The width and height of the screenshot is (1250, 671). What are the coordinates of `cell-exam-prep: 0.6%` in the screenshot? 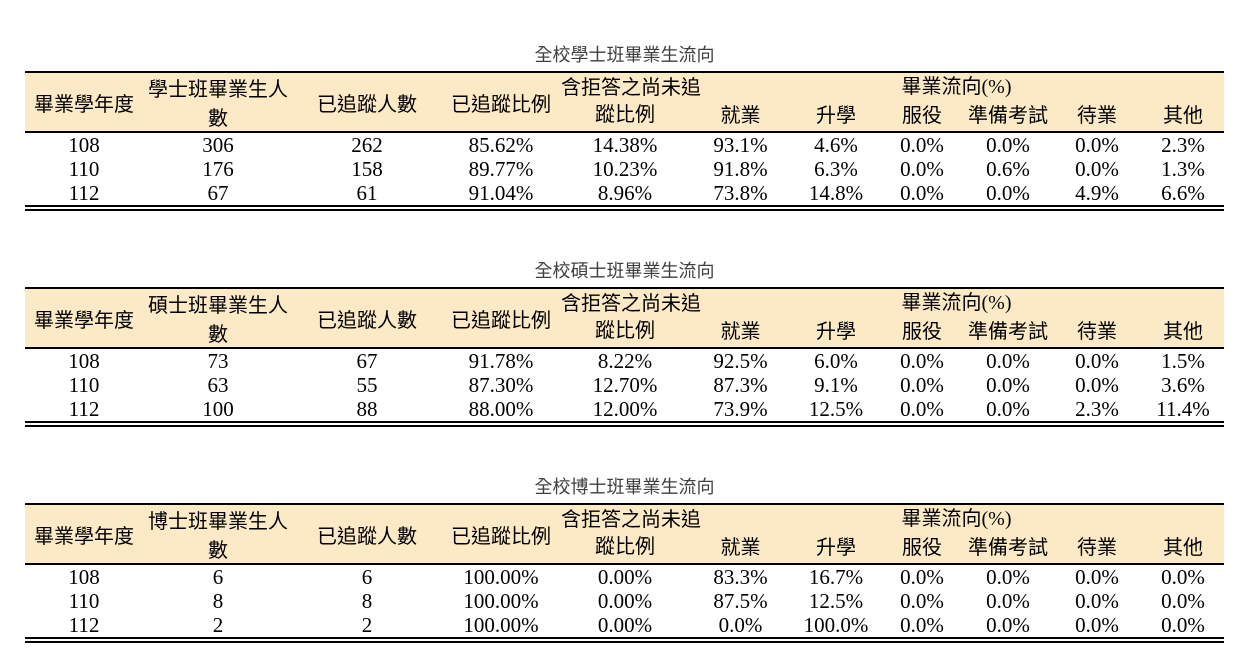 It's located at (1008, 169).